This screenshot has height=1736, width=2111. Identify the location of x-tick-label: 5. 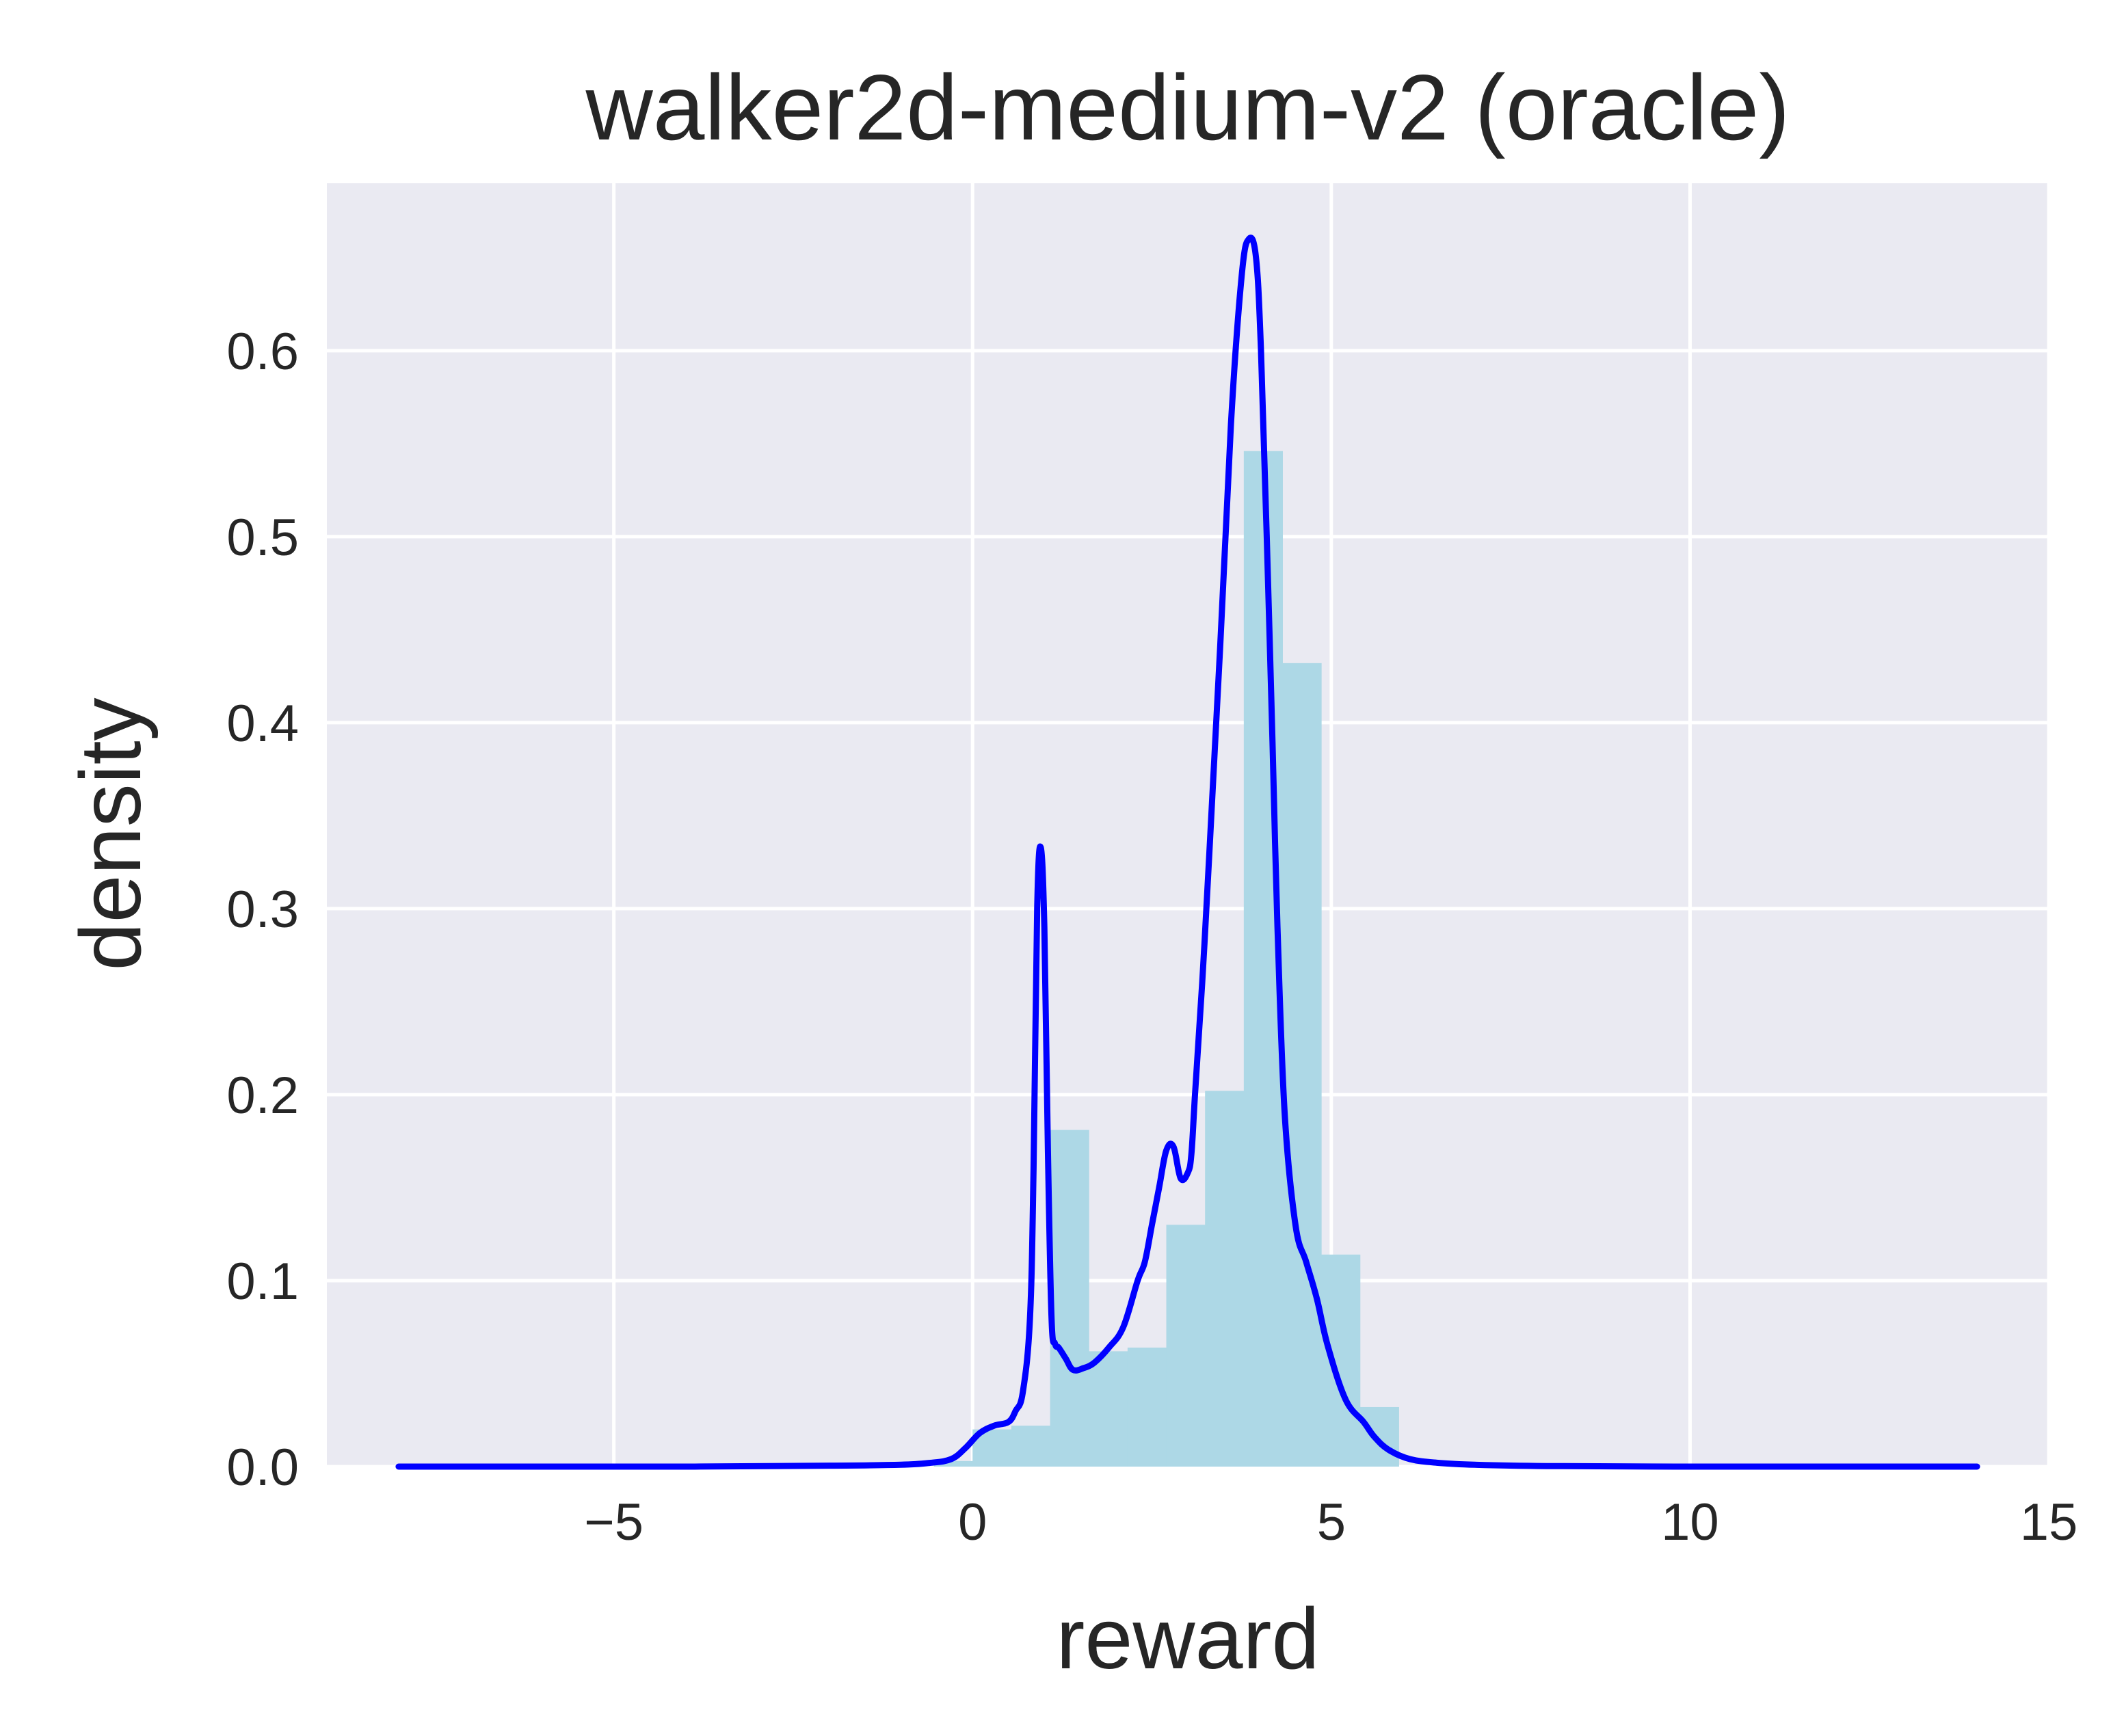
(1331, 1522).